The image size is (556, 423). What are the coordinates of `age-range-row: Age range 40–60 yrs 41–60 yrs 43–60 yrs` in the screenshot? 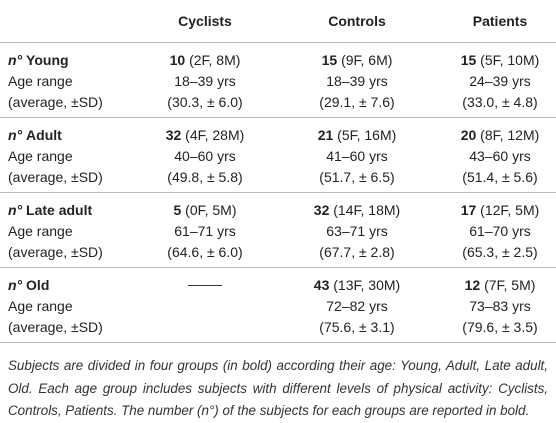 It's located at (278, 155).